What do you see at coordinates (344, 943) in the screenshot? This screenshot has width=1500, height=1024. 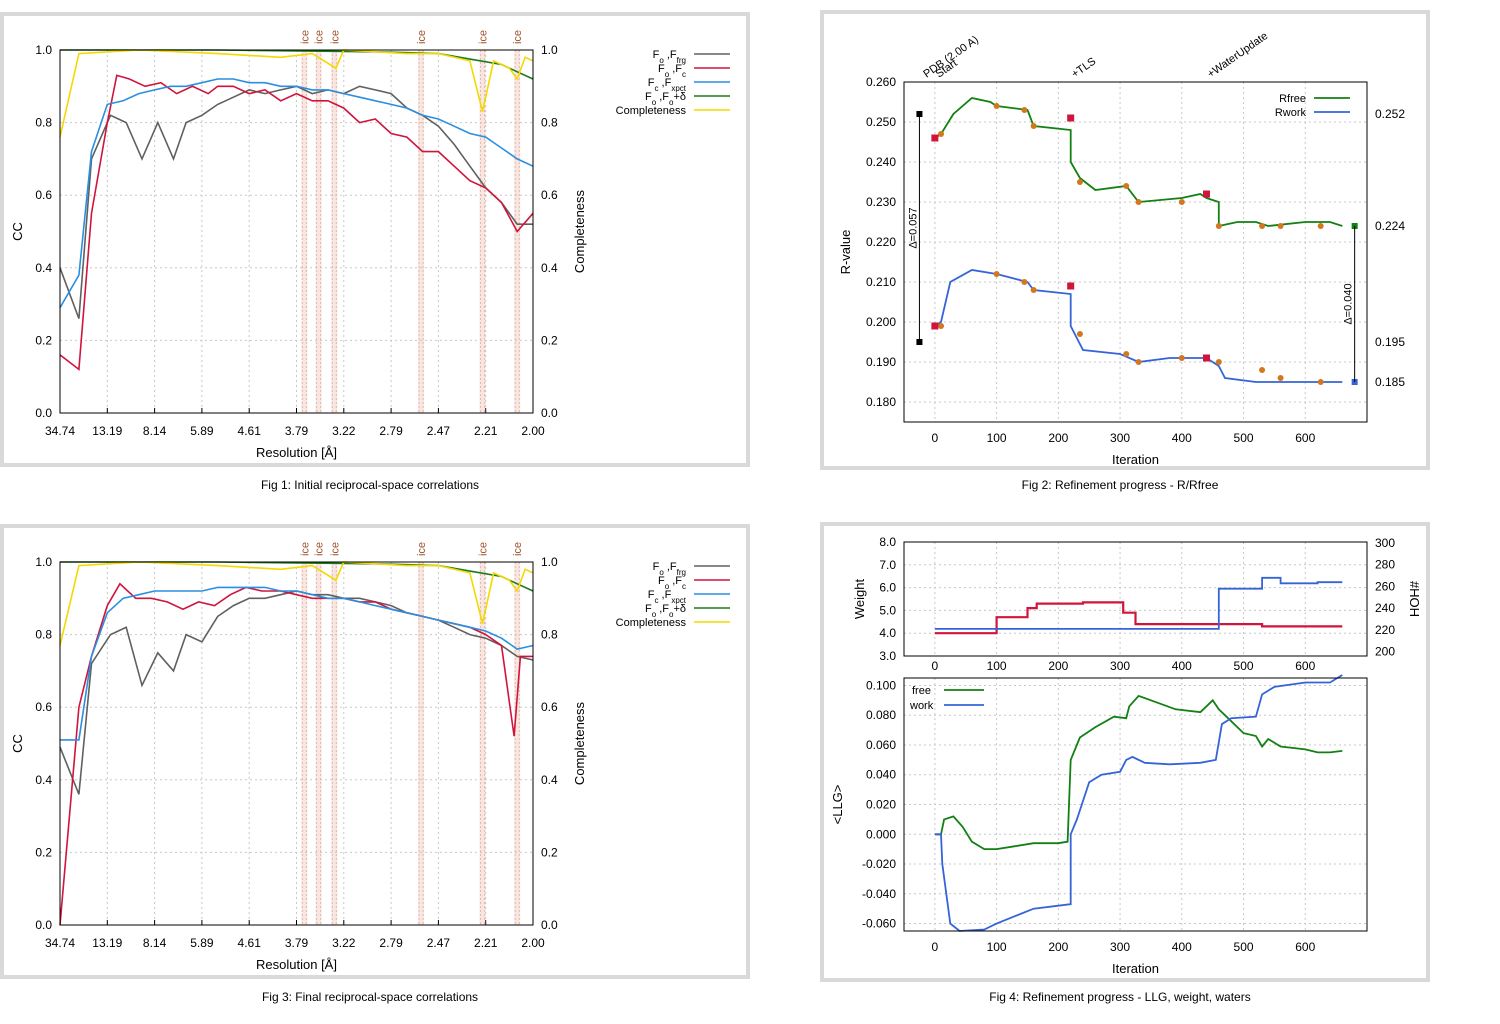 I see `x-tick-label: 3.22` at bounding box center [344, 943].